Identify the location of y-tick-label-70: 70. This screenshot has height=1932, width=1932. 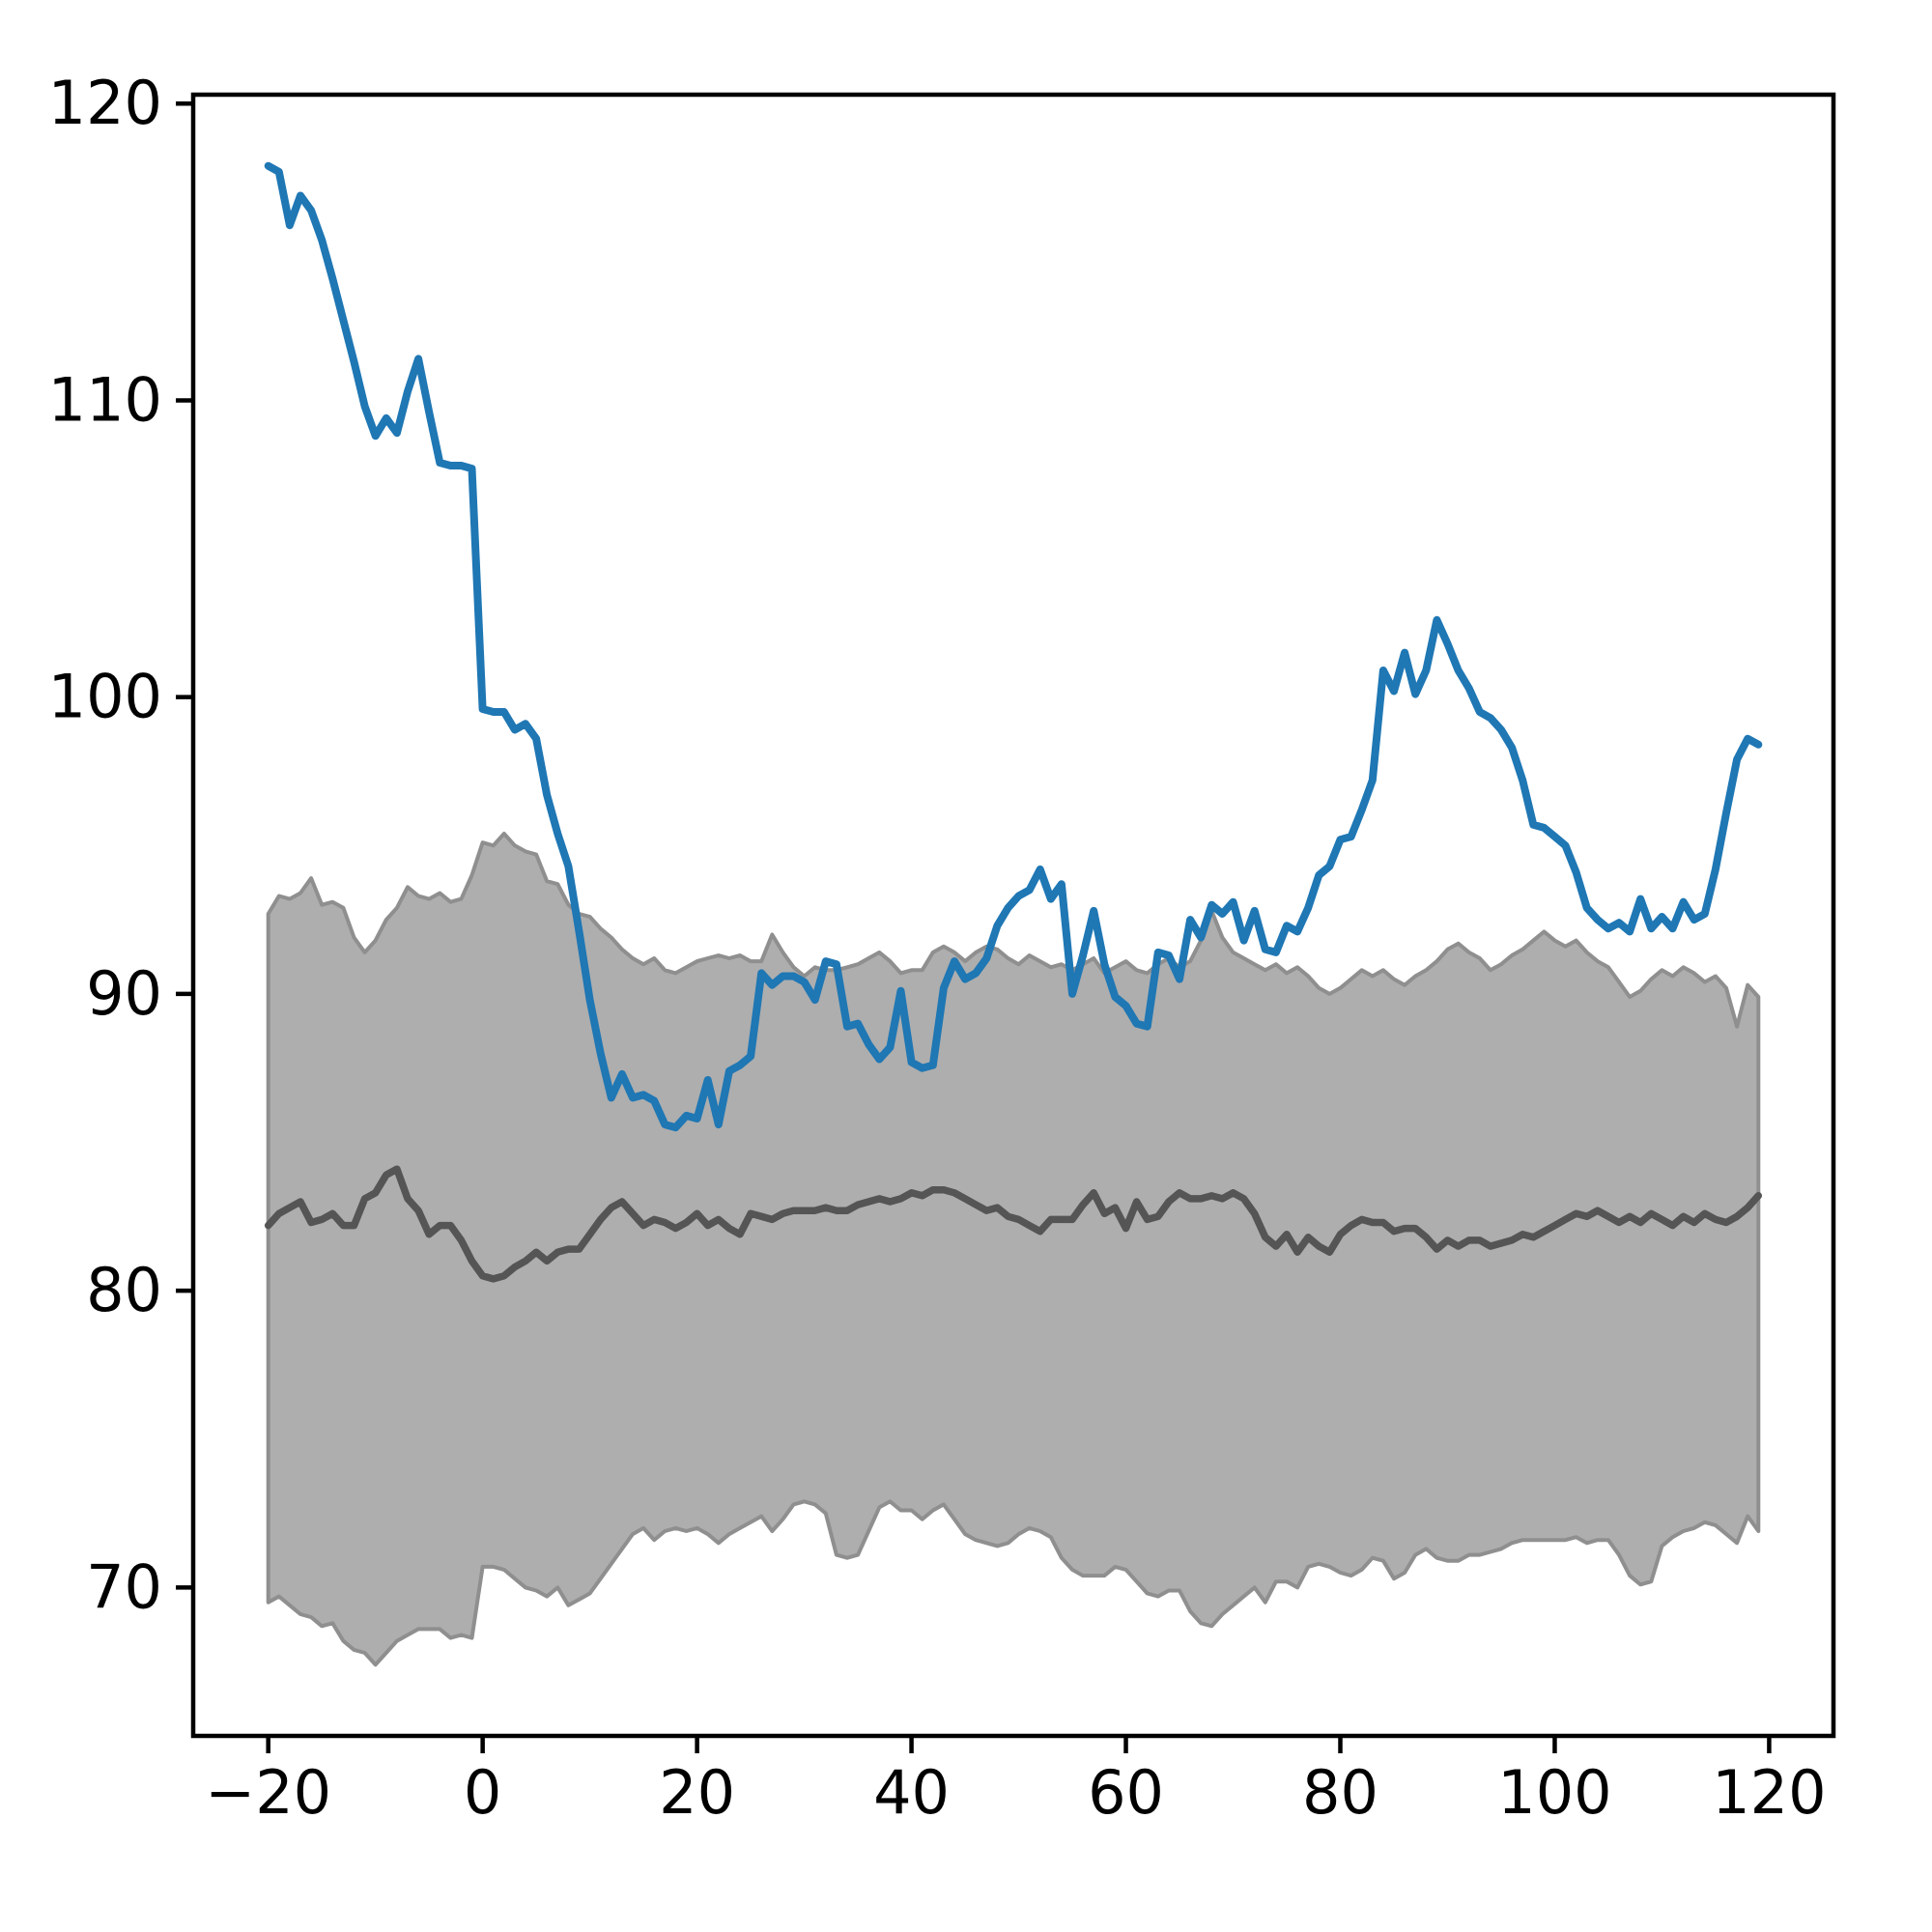
(124, 1586).